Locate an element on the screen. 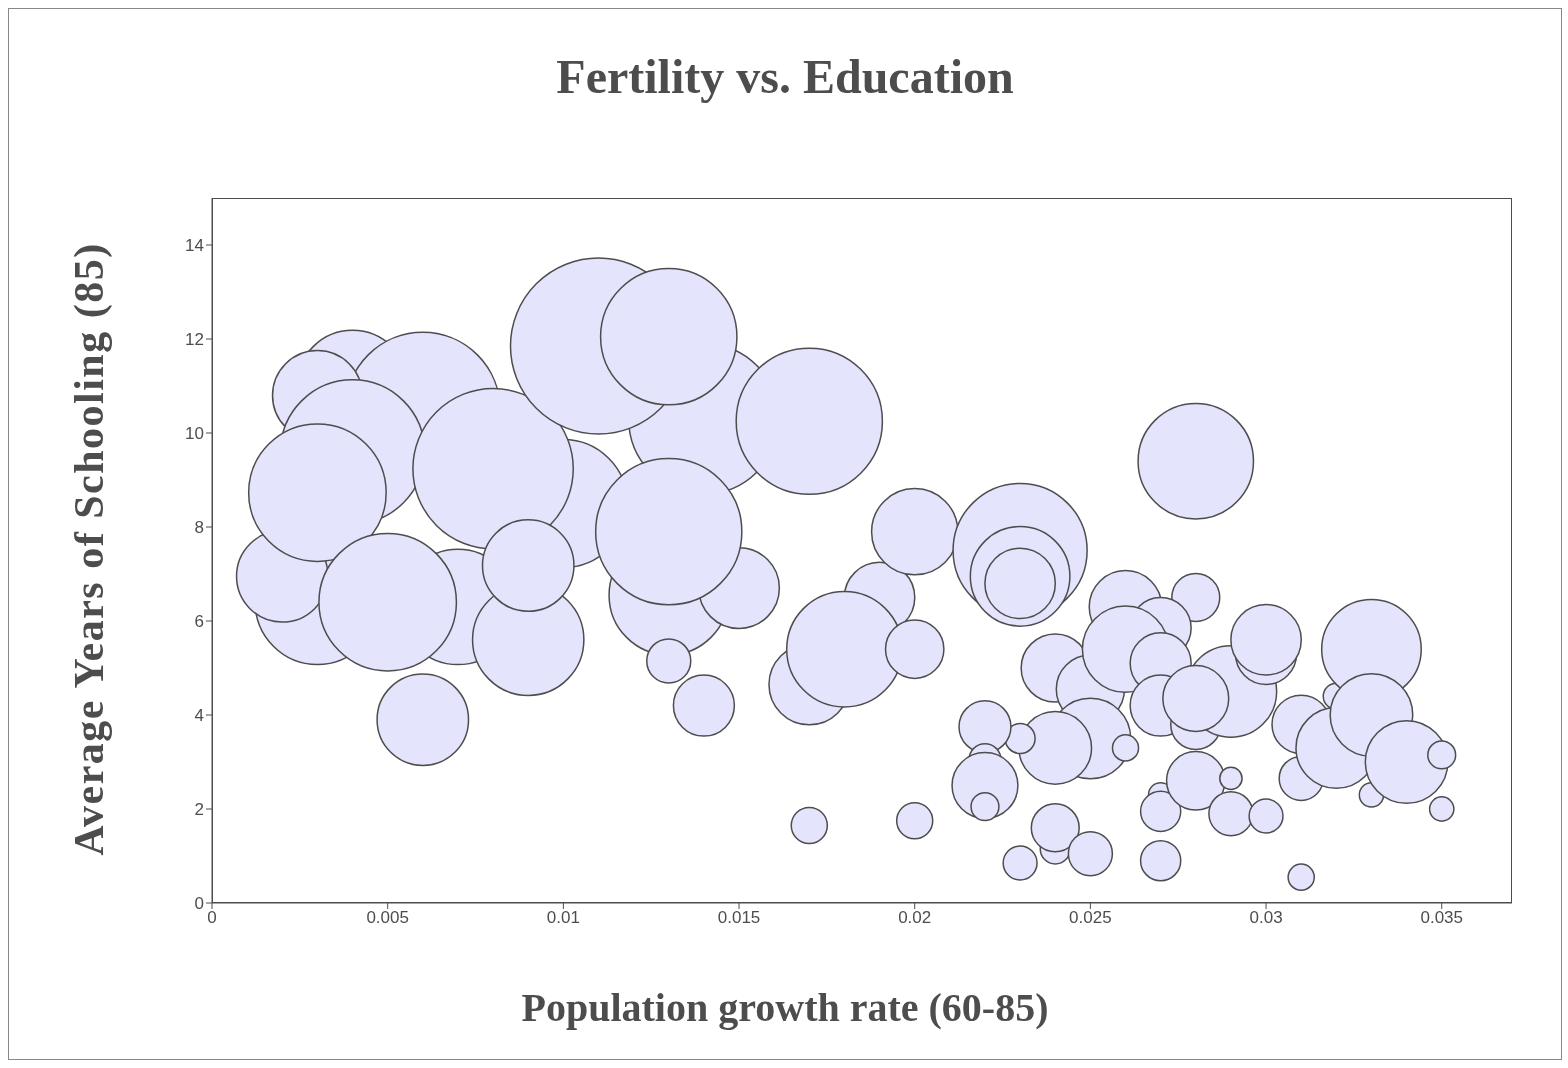 Image resolution: width=1568 pixels, height=1068 pixels. y-tick-label: 2 is located at coordinates (199, 810).